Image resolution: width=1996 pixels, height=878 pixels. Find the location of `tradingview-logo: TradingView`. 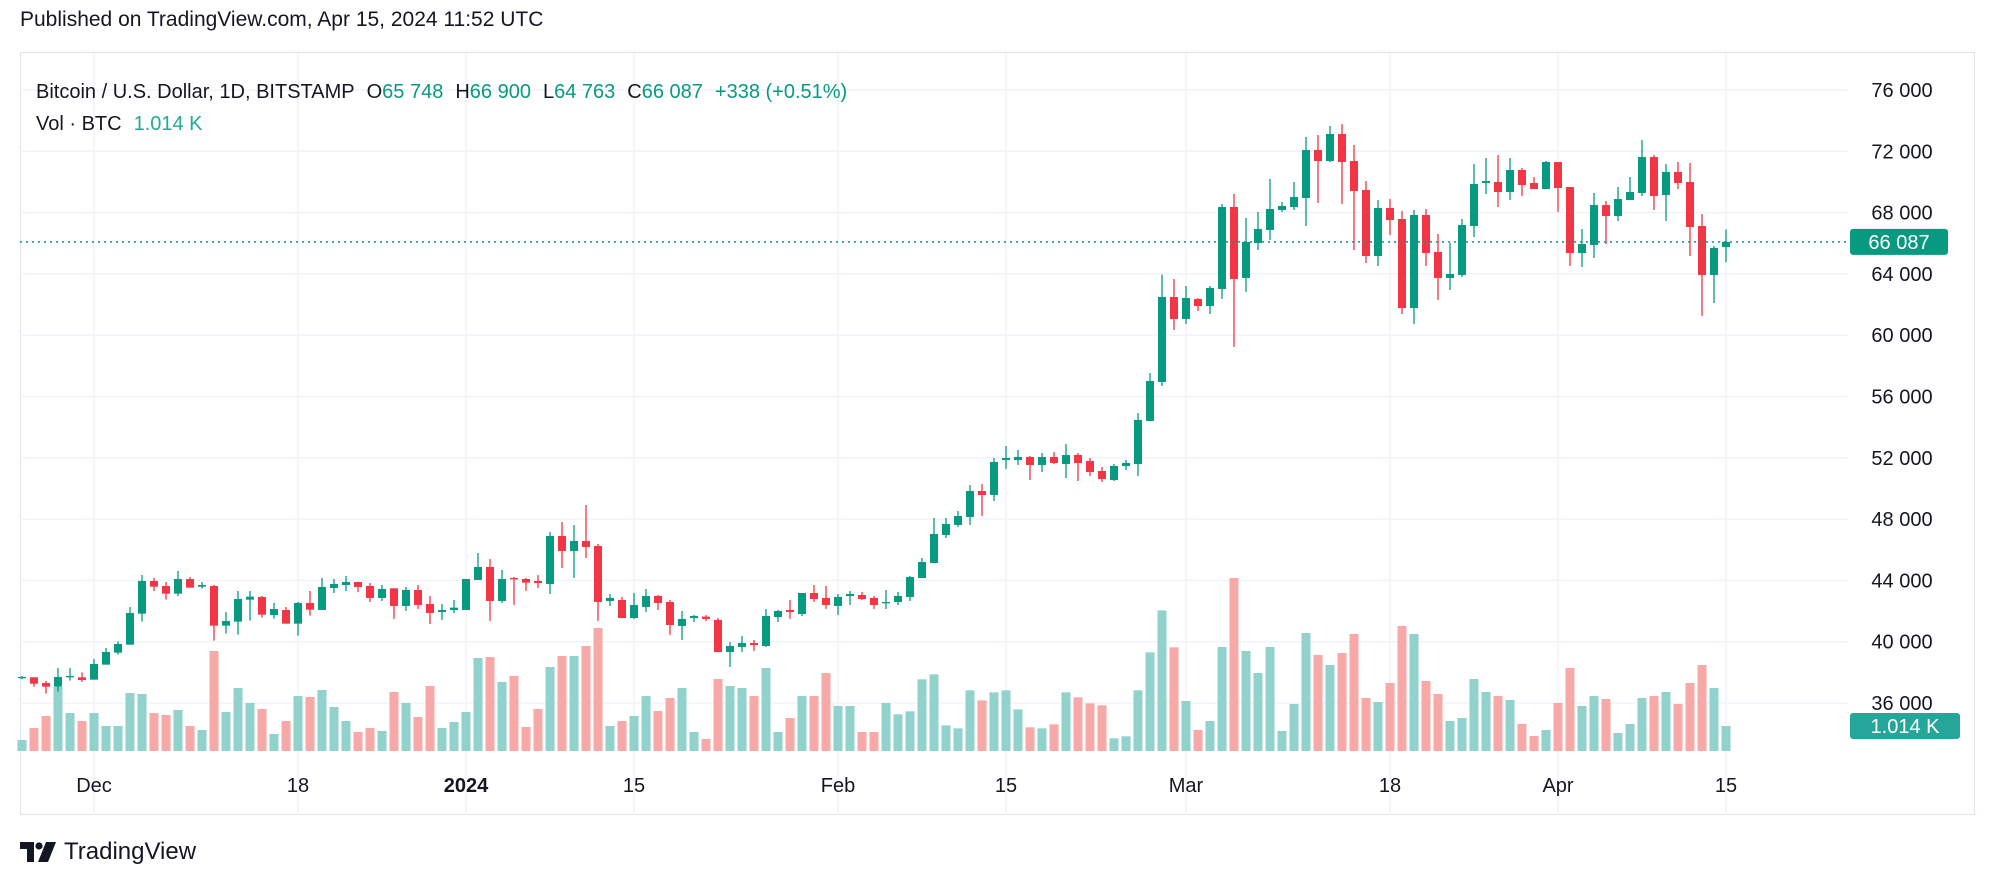

tradingview-logo: TradingView is located at coordinates (108, 852).